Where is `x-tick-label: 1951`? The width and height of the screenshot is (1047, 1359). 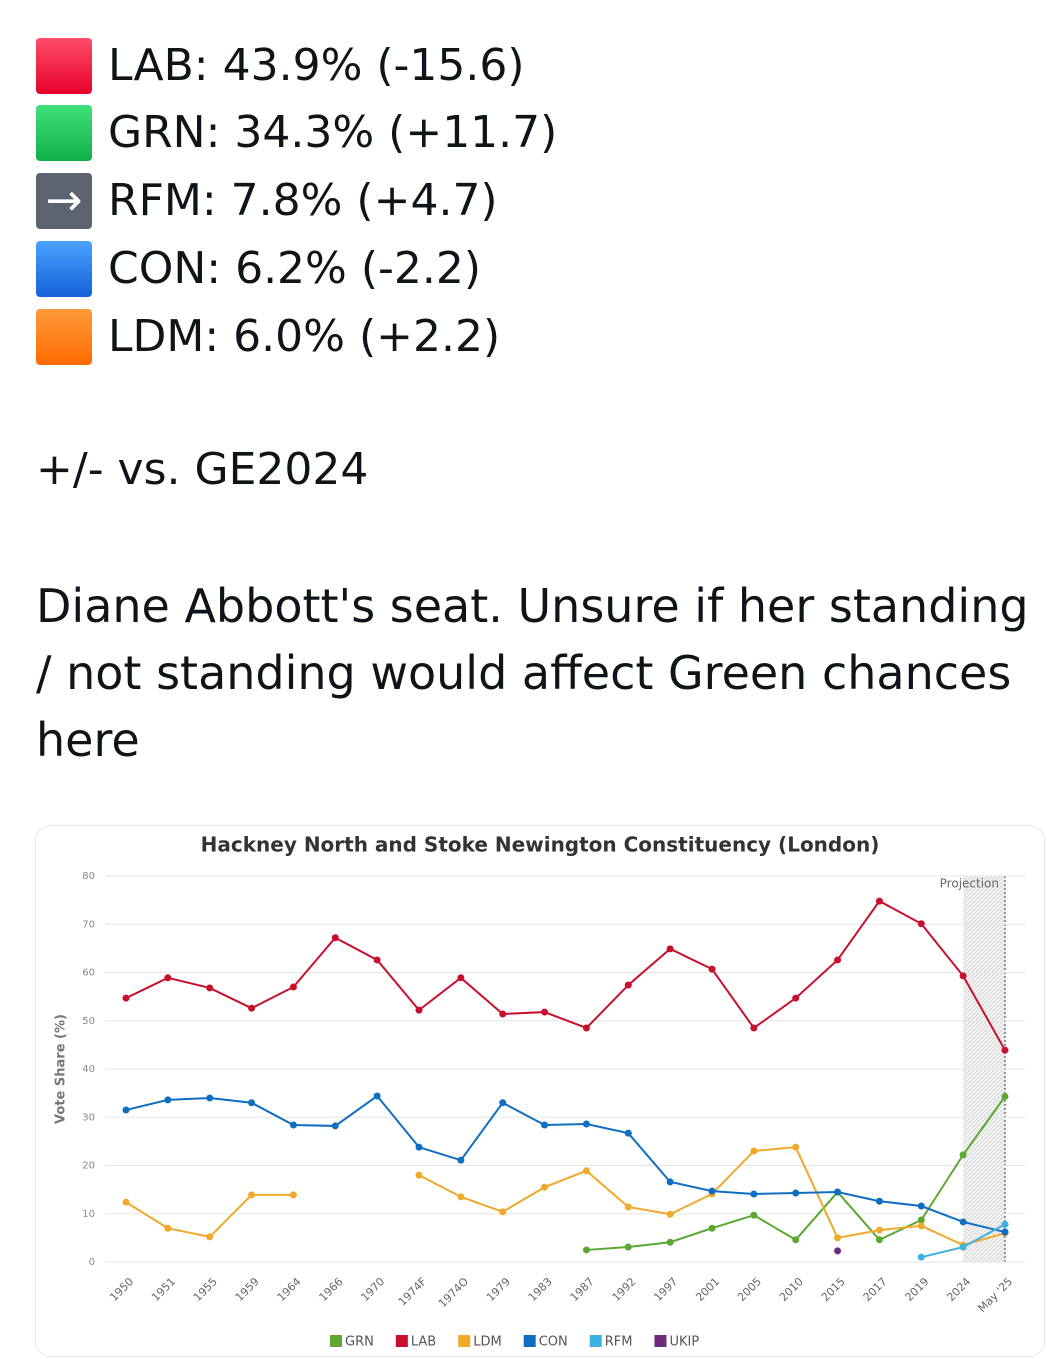
x-tick-label: 1951 is located at coordinates (163, 1289).